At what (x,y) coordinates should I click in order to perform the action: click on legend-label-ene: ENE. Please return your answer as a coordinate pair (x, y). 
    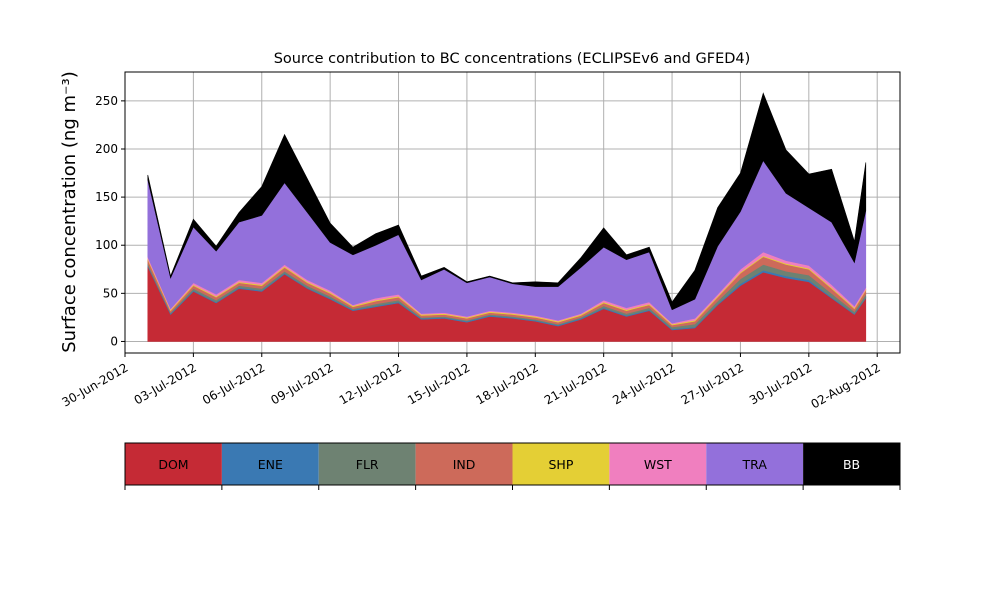
    Looking at the image, I should click on (270, 464).